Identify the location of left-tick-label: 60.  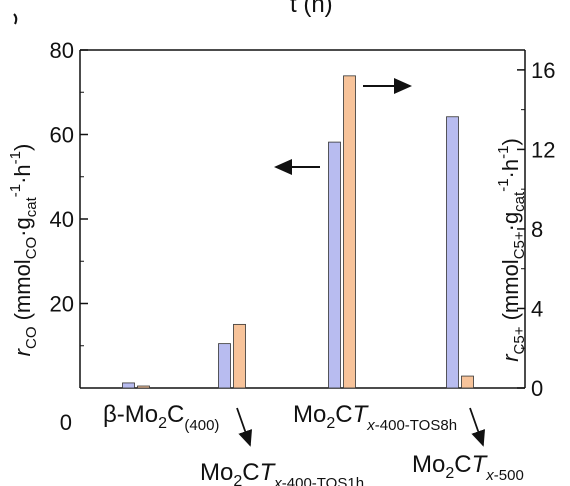
(62, 135).